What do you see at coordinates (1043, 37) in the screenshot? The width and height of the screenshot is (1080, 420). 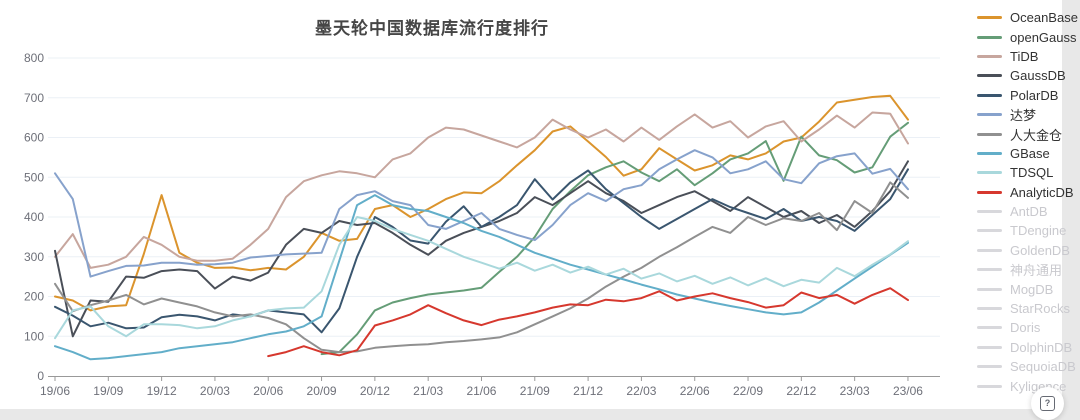 I see `legend-item-label: openGauss` at bounding box center [1043, 37].